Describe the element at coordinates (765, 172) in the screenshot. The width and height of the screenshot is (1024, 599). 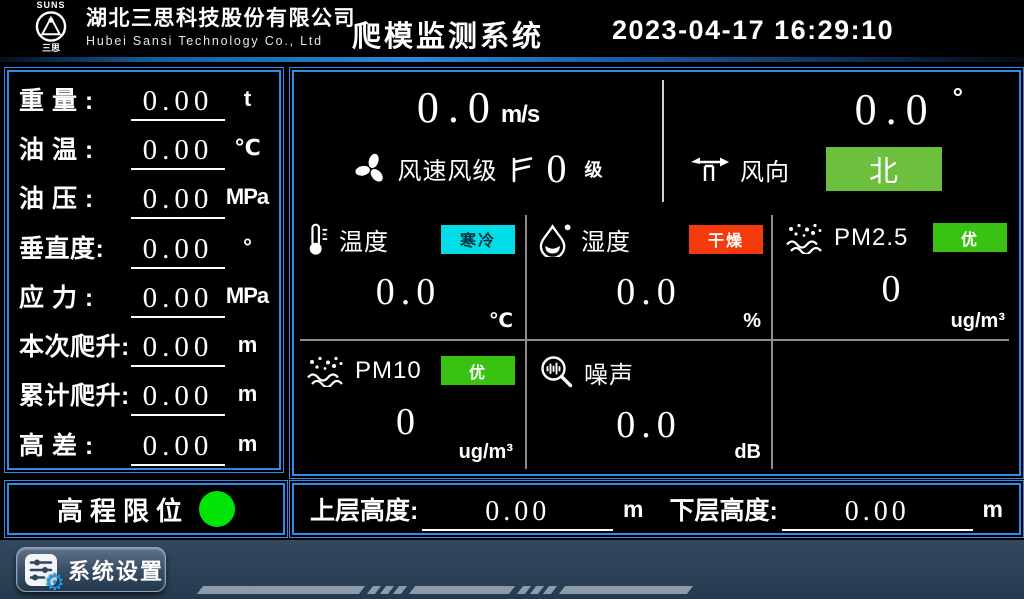
I see `wind-direction-label: 风向` at that location.